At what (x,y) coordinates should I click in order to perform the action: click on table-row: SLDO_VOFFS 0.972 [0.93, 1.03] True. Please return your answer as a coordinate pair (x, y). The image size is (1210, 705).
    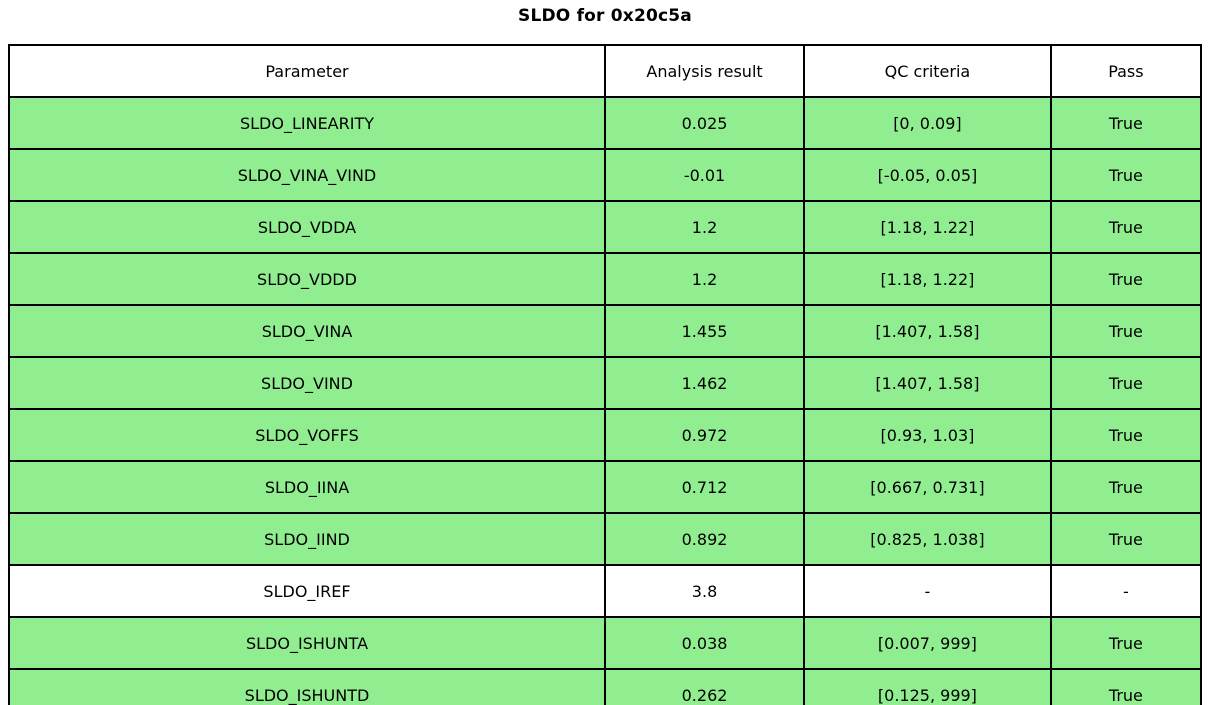
    Looking at the image, I should click on (605, 435).